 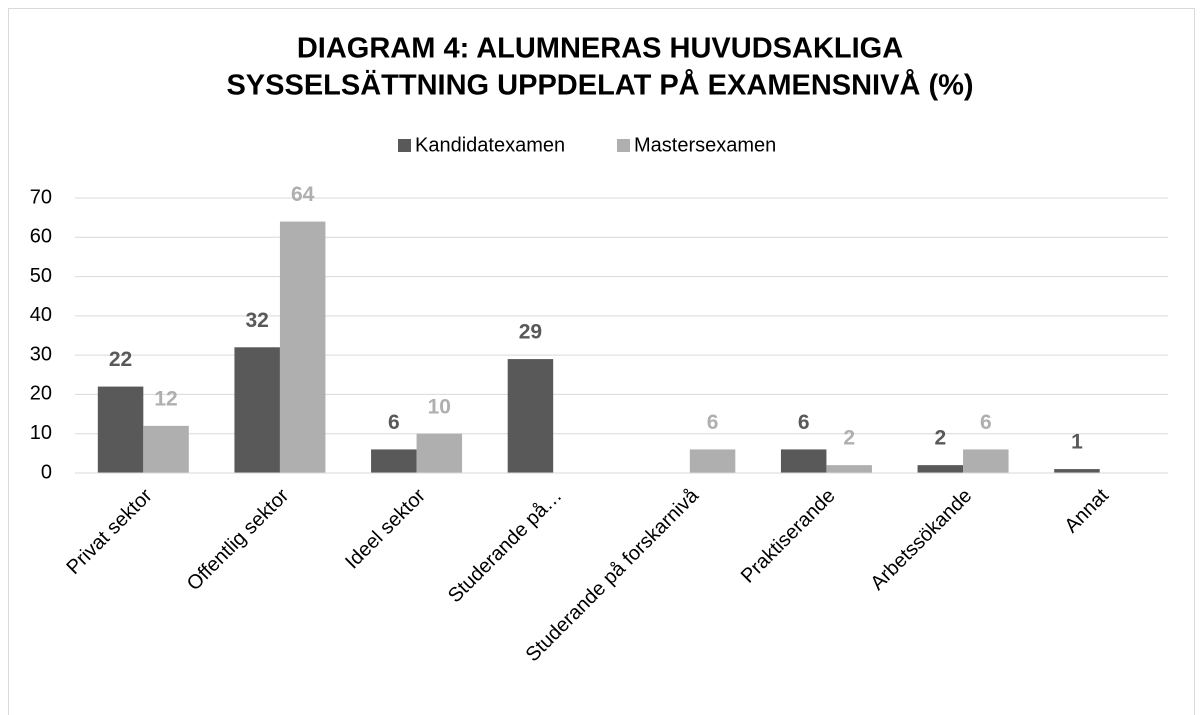 I want to click on x-tick-label: Annat, so click(x=1086, y=510).